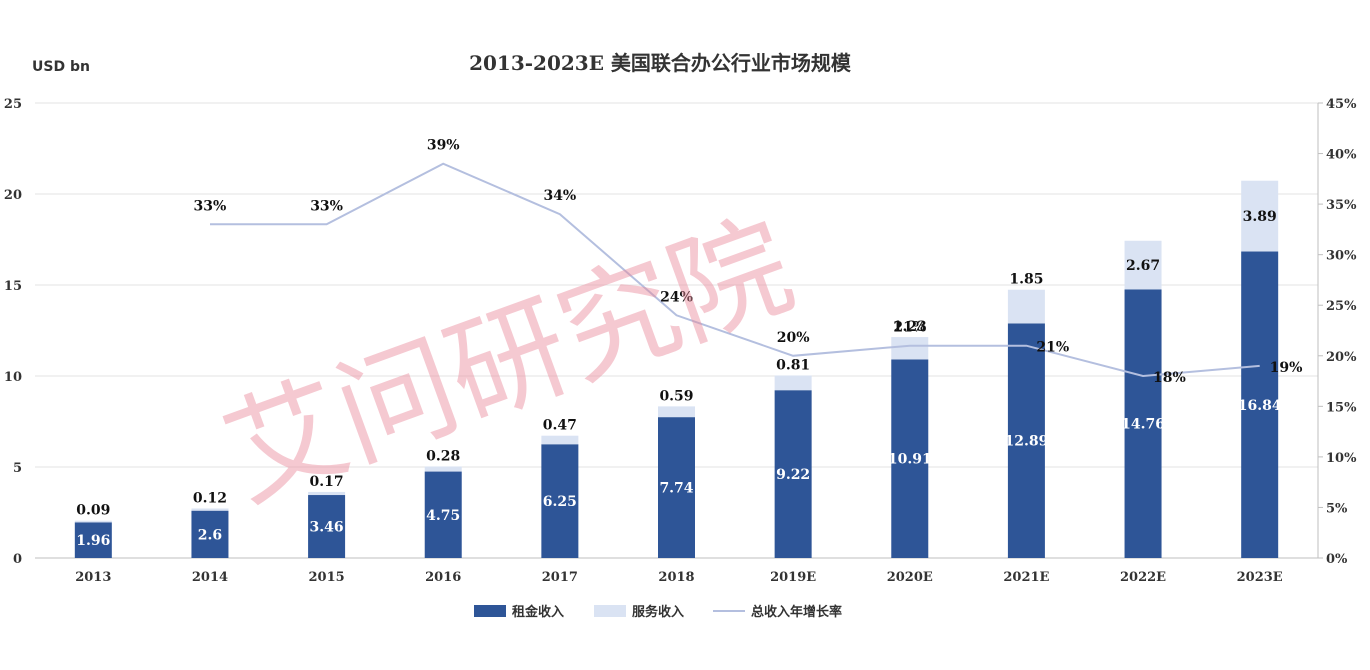 Image resolution: width=1370 pixels, height=670 pixels. I want to click on x-axis-tick-label: 2020E, so click(910, 577).